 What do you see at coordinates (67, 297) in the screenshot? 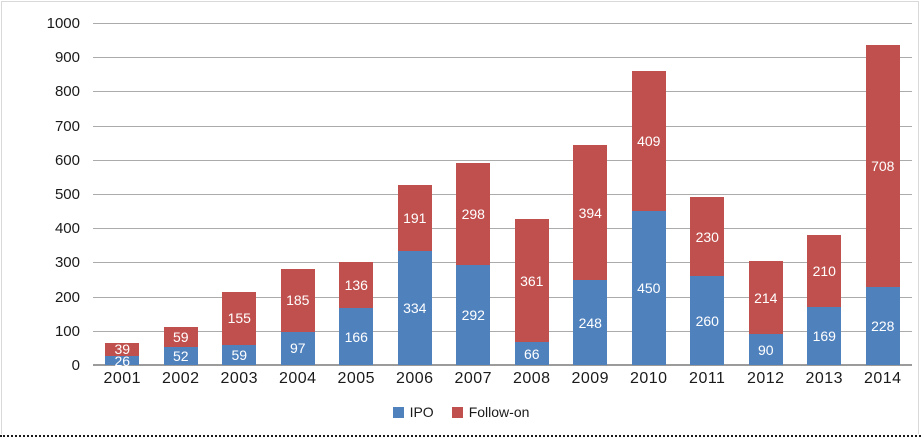
I see `y-tick-label: 200` at bounding box center [67, 297].